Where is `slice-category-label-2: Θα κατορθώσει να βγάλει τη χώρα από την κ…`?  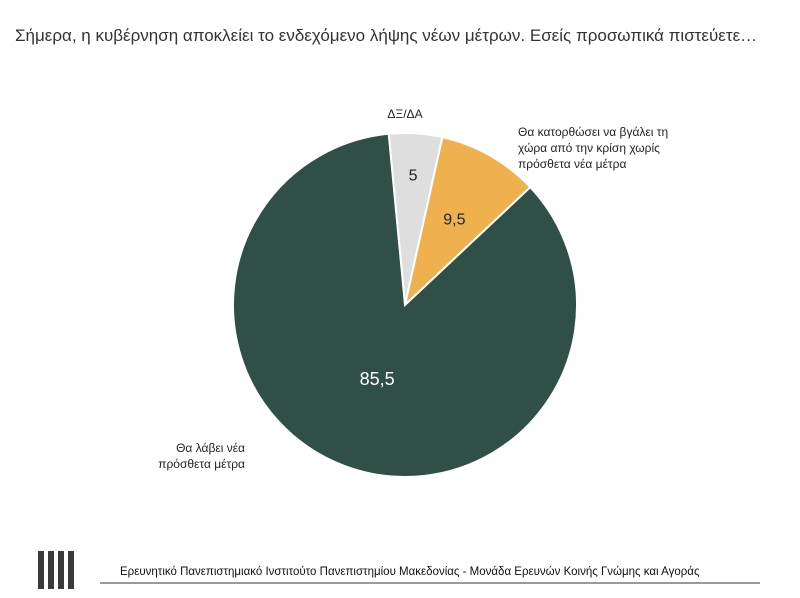
slice-category-label-2: Θα κατορθώσει να βγάλει τη χώρα από την κ… is located at coordinates (593, 148).